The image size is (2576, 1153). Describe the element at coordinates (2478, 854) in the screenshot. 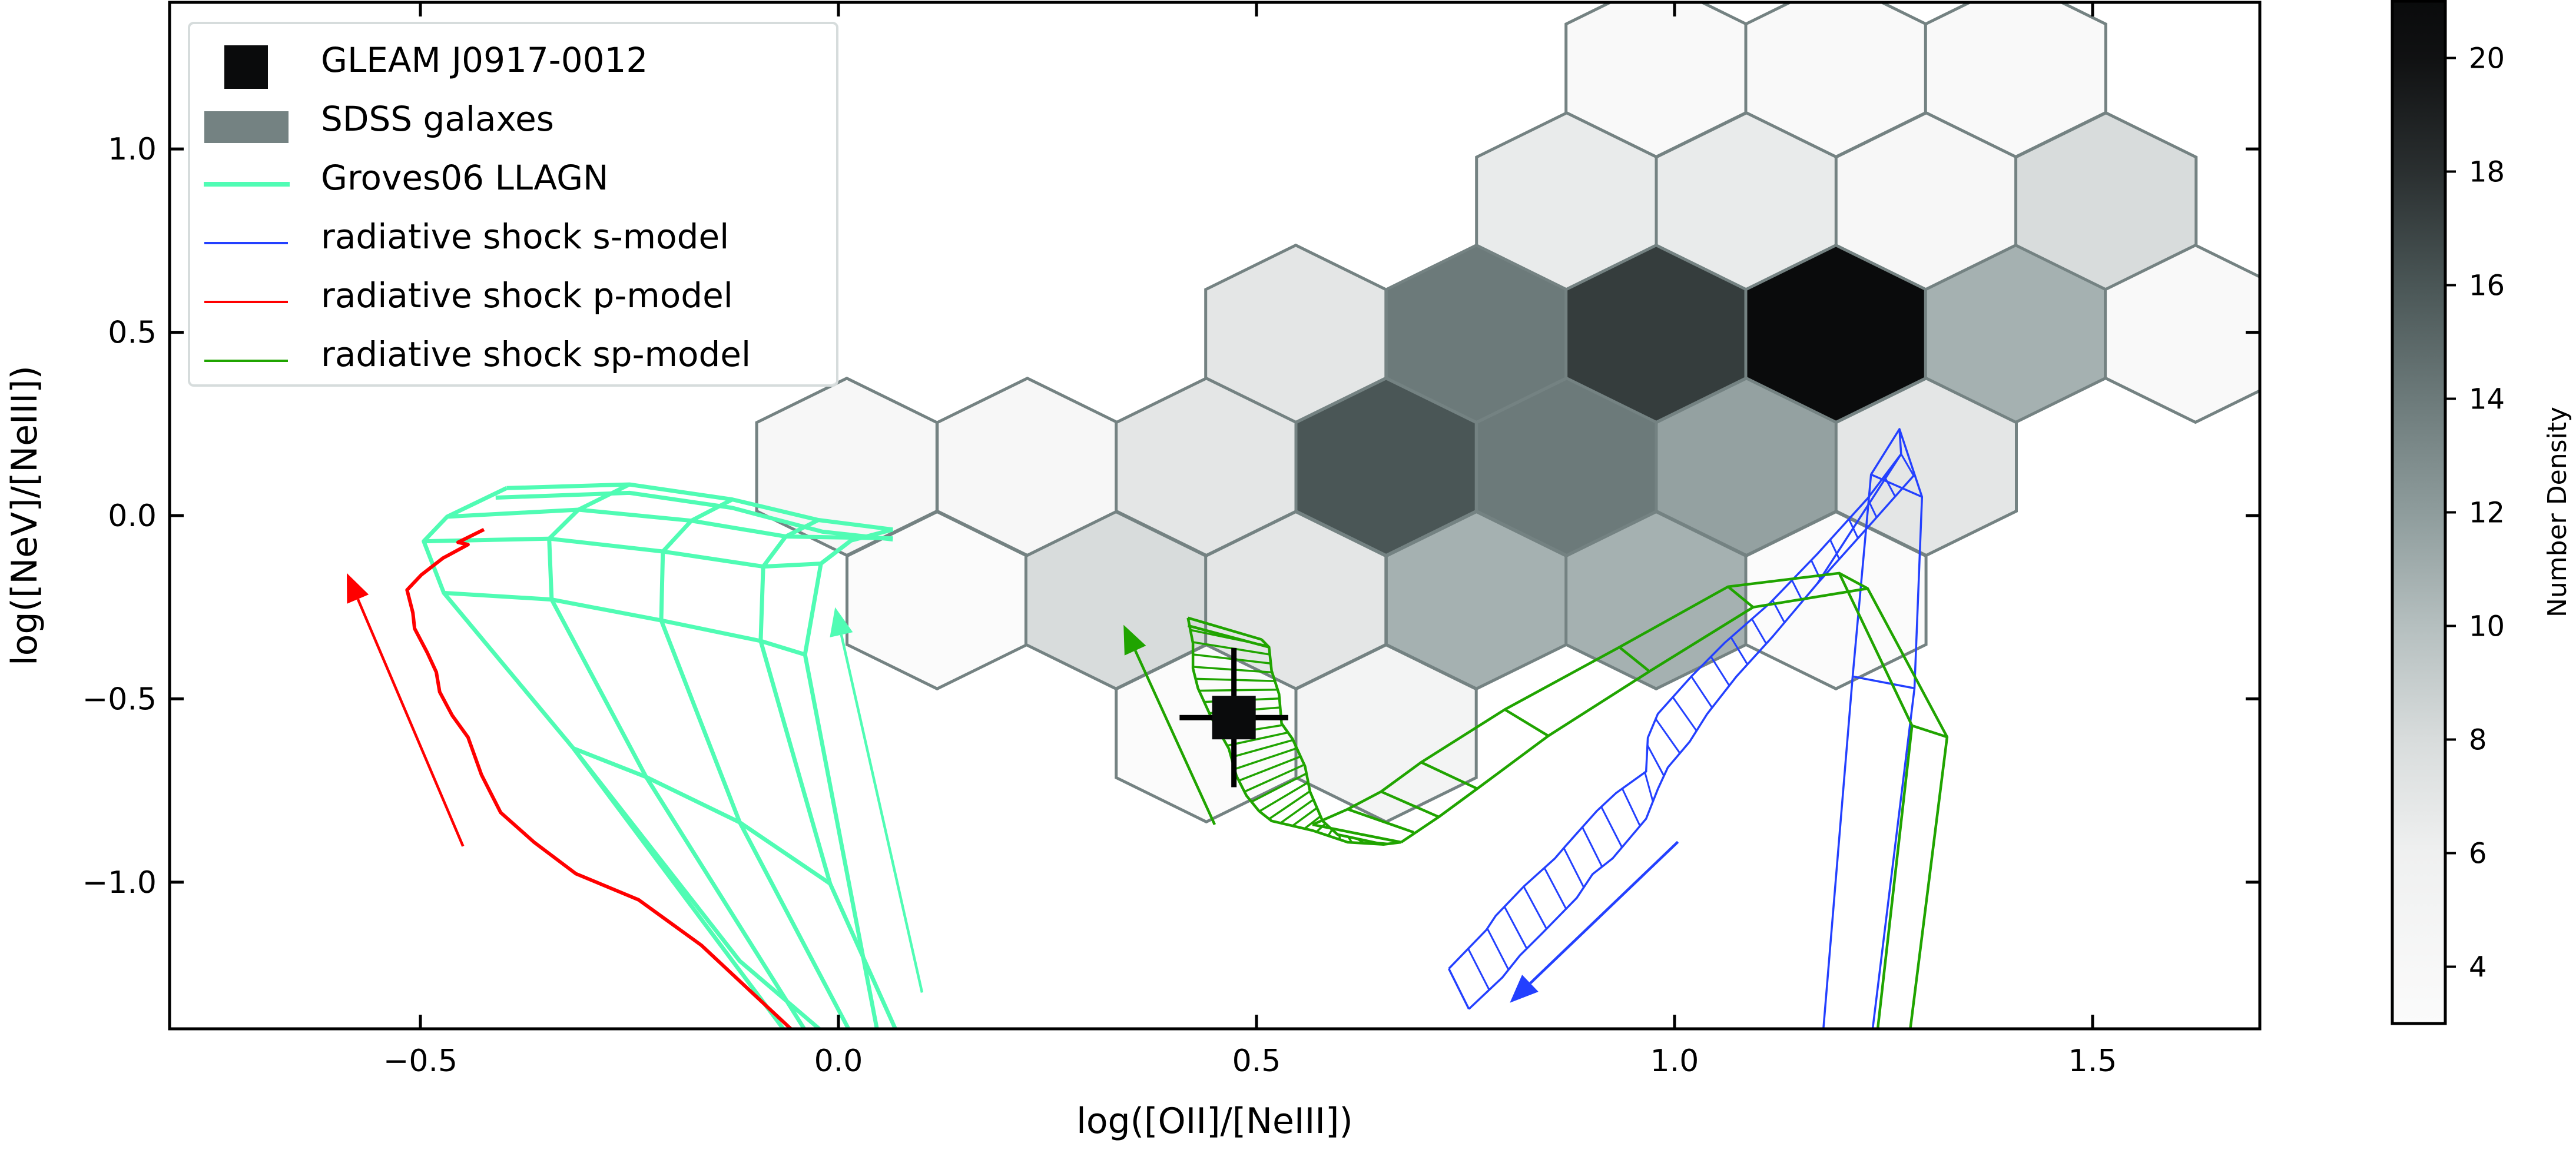

I see `colorbar-tick-label: 6` at that location.